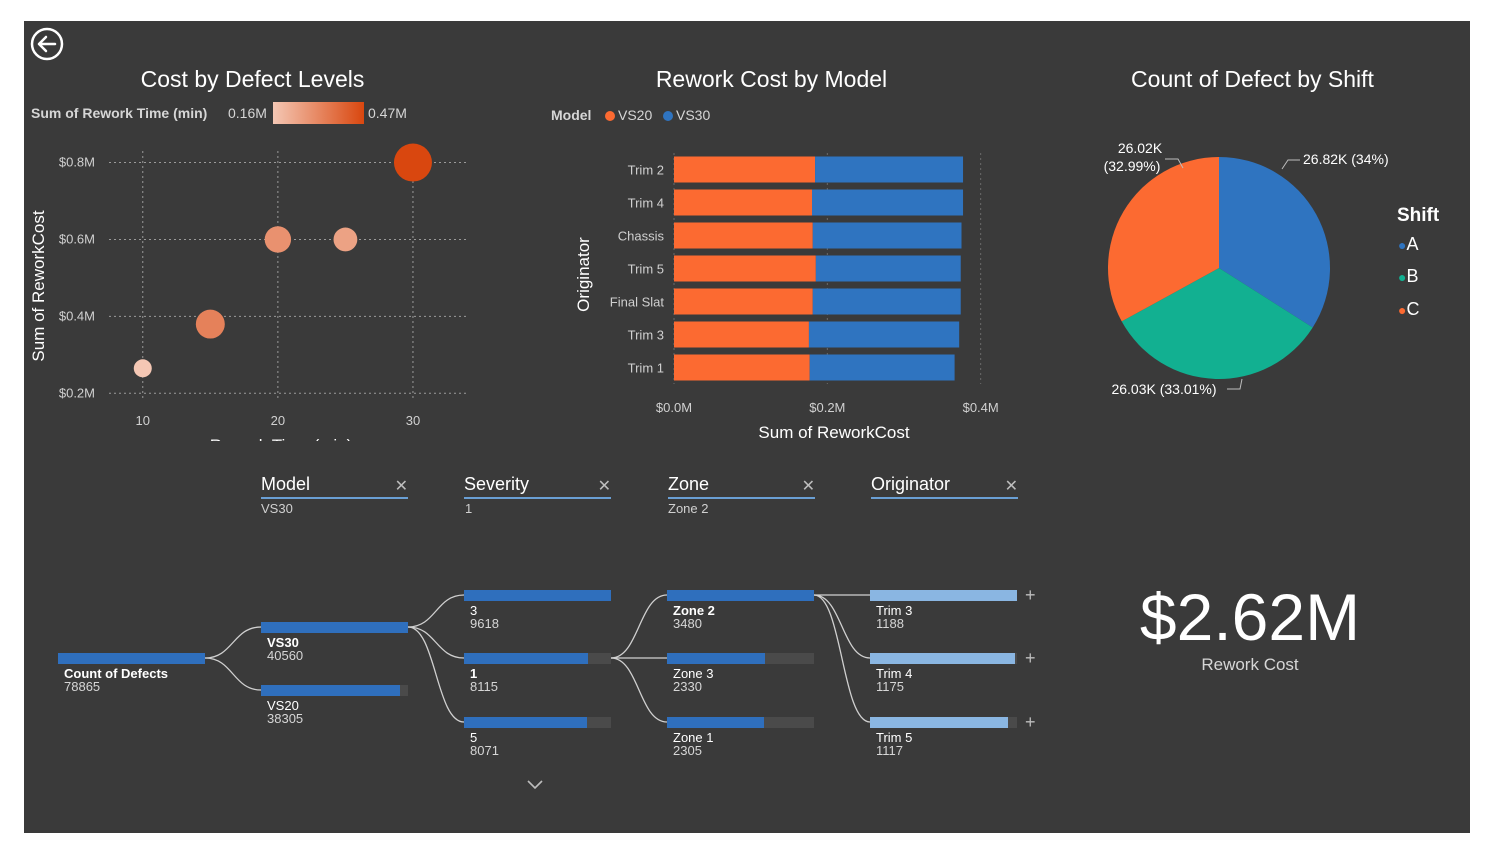 This screenshot has width=1500, height=851. What do you see at coordinates (474, 737) in the screenshot?
I see `tree-node-name: 5` at bounding box center [474, 737].